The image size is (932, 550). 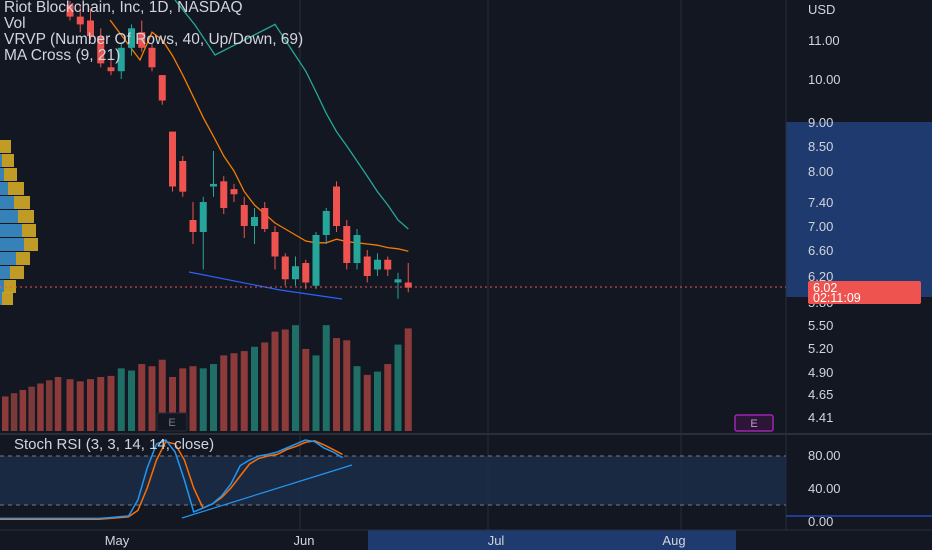 What do you see at coordinates (820, 171) in the screenshot?
I see `price-tick-label: 8.00` at bounding box center [820, 171].